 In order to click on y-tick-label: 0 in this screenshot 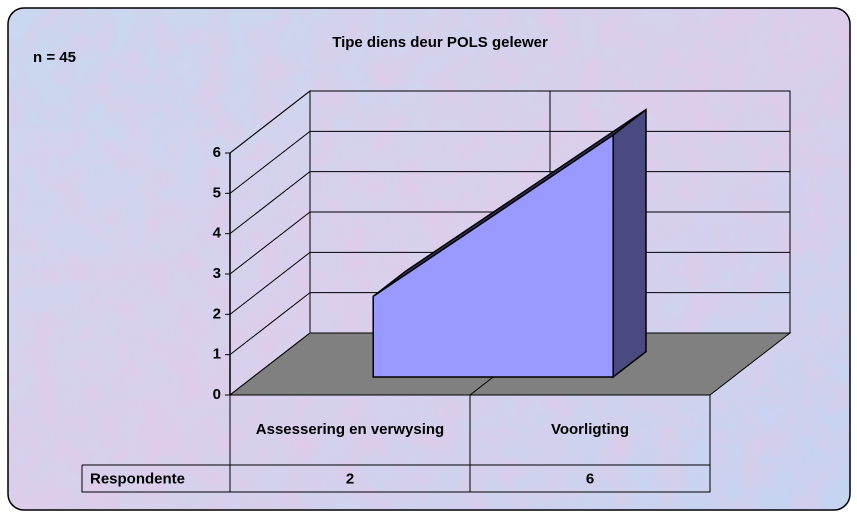, I will do `click(217, 394)`.